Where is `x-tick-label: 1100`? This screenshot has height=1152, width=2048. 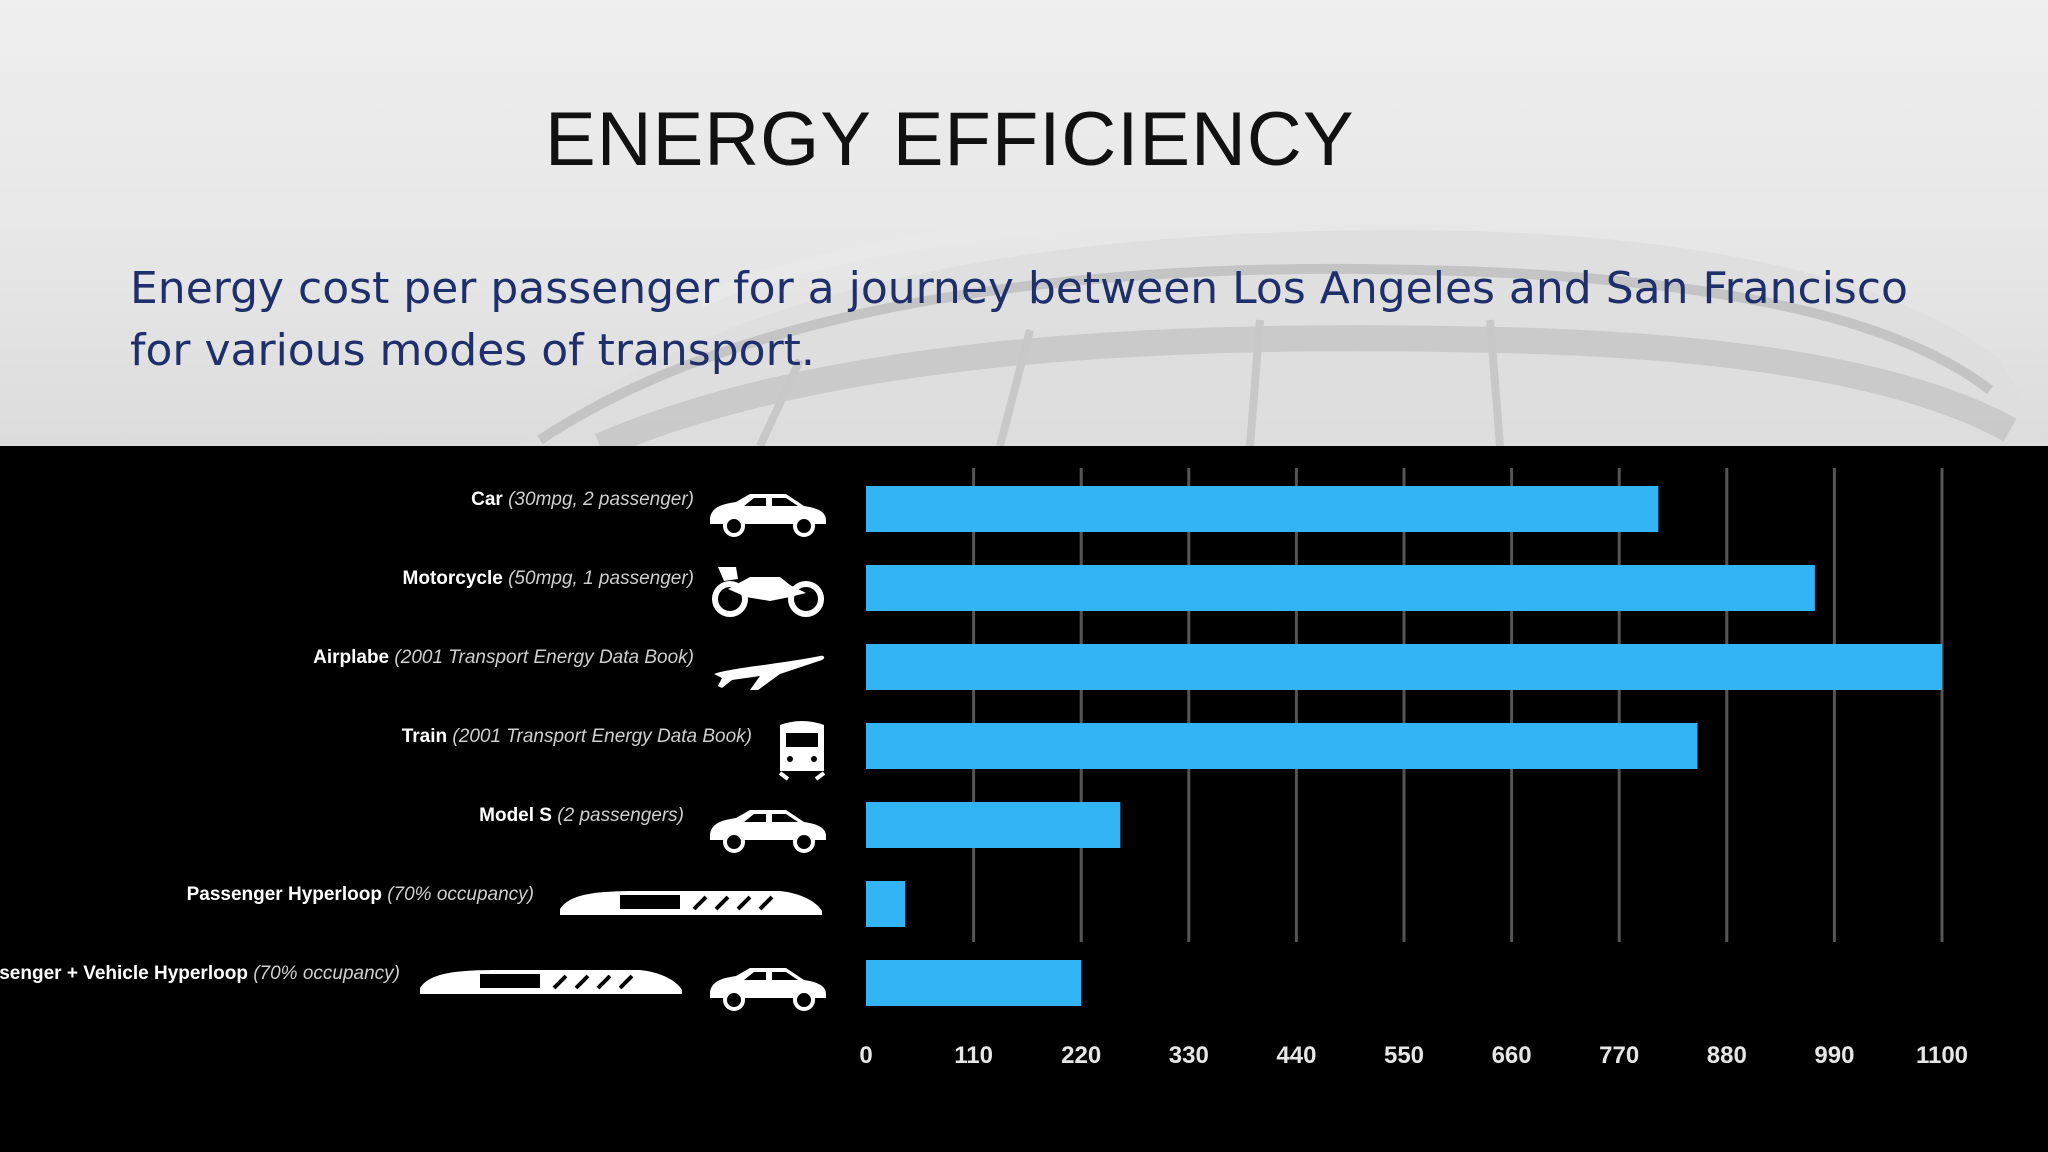
x-tick-label: 1100 is located at coordinates (1942, 1055).